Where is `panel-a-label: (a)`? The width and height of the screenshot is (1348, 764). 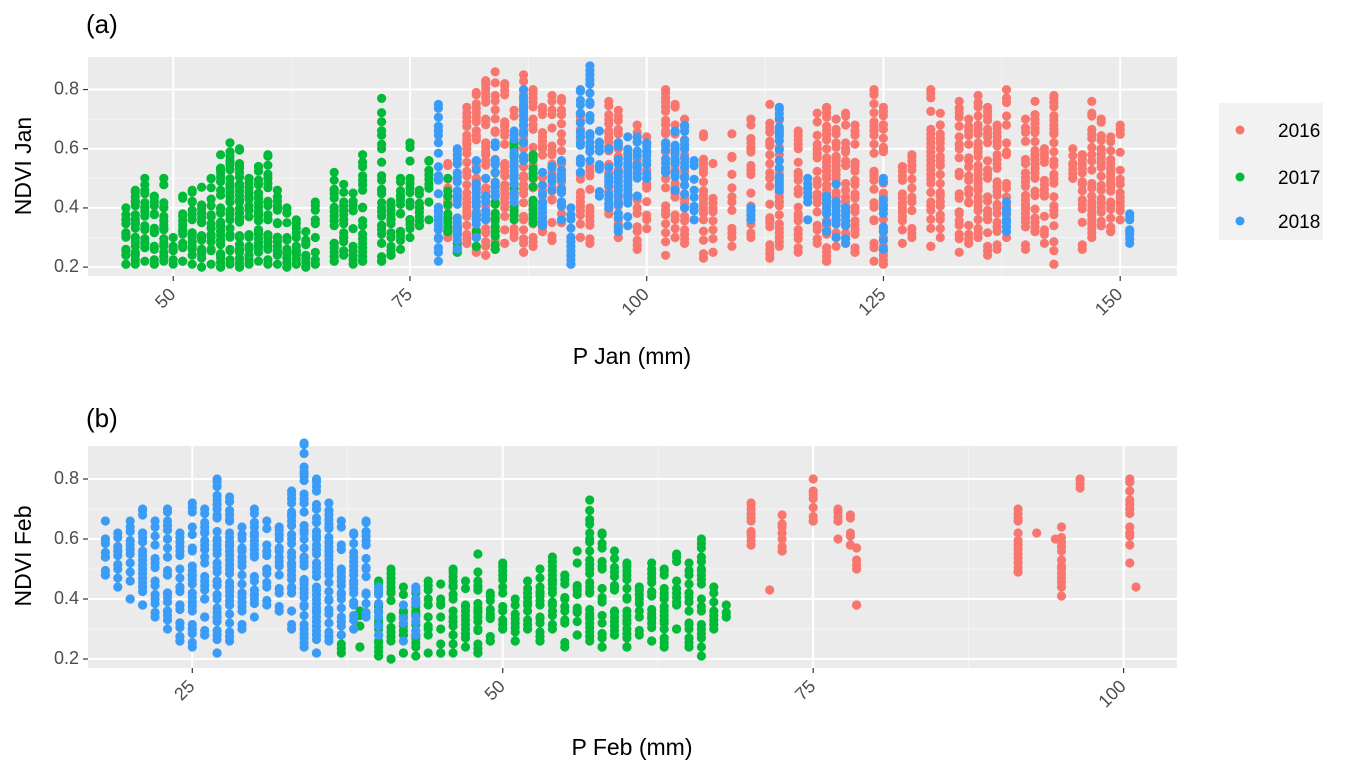
panel-a-label: (a) is located at coordinates (102, 24).